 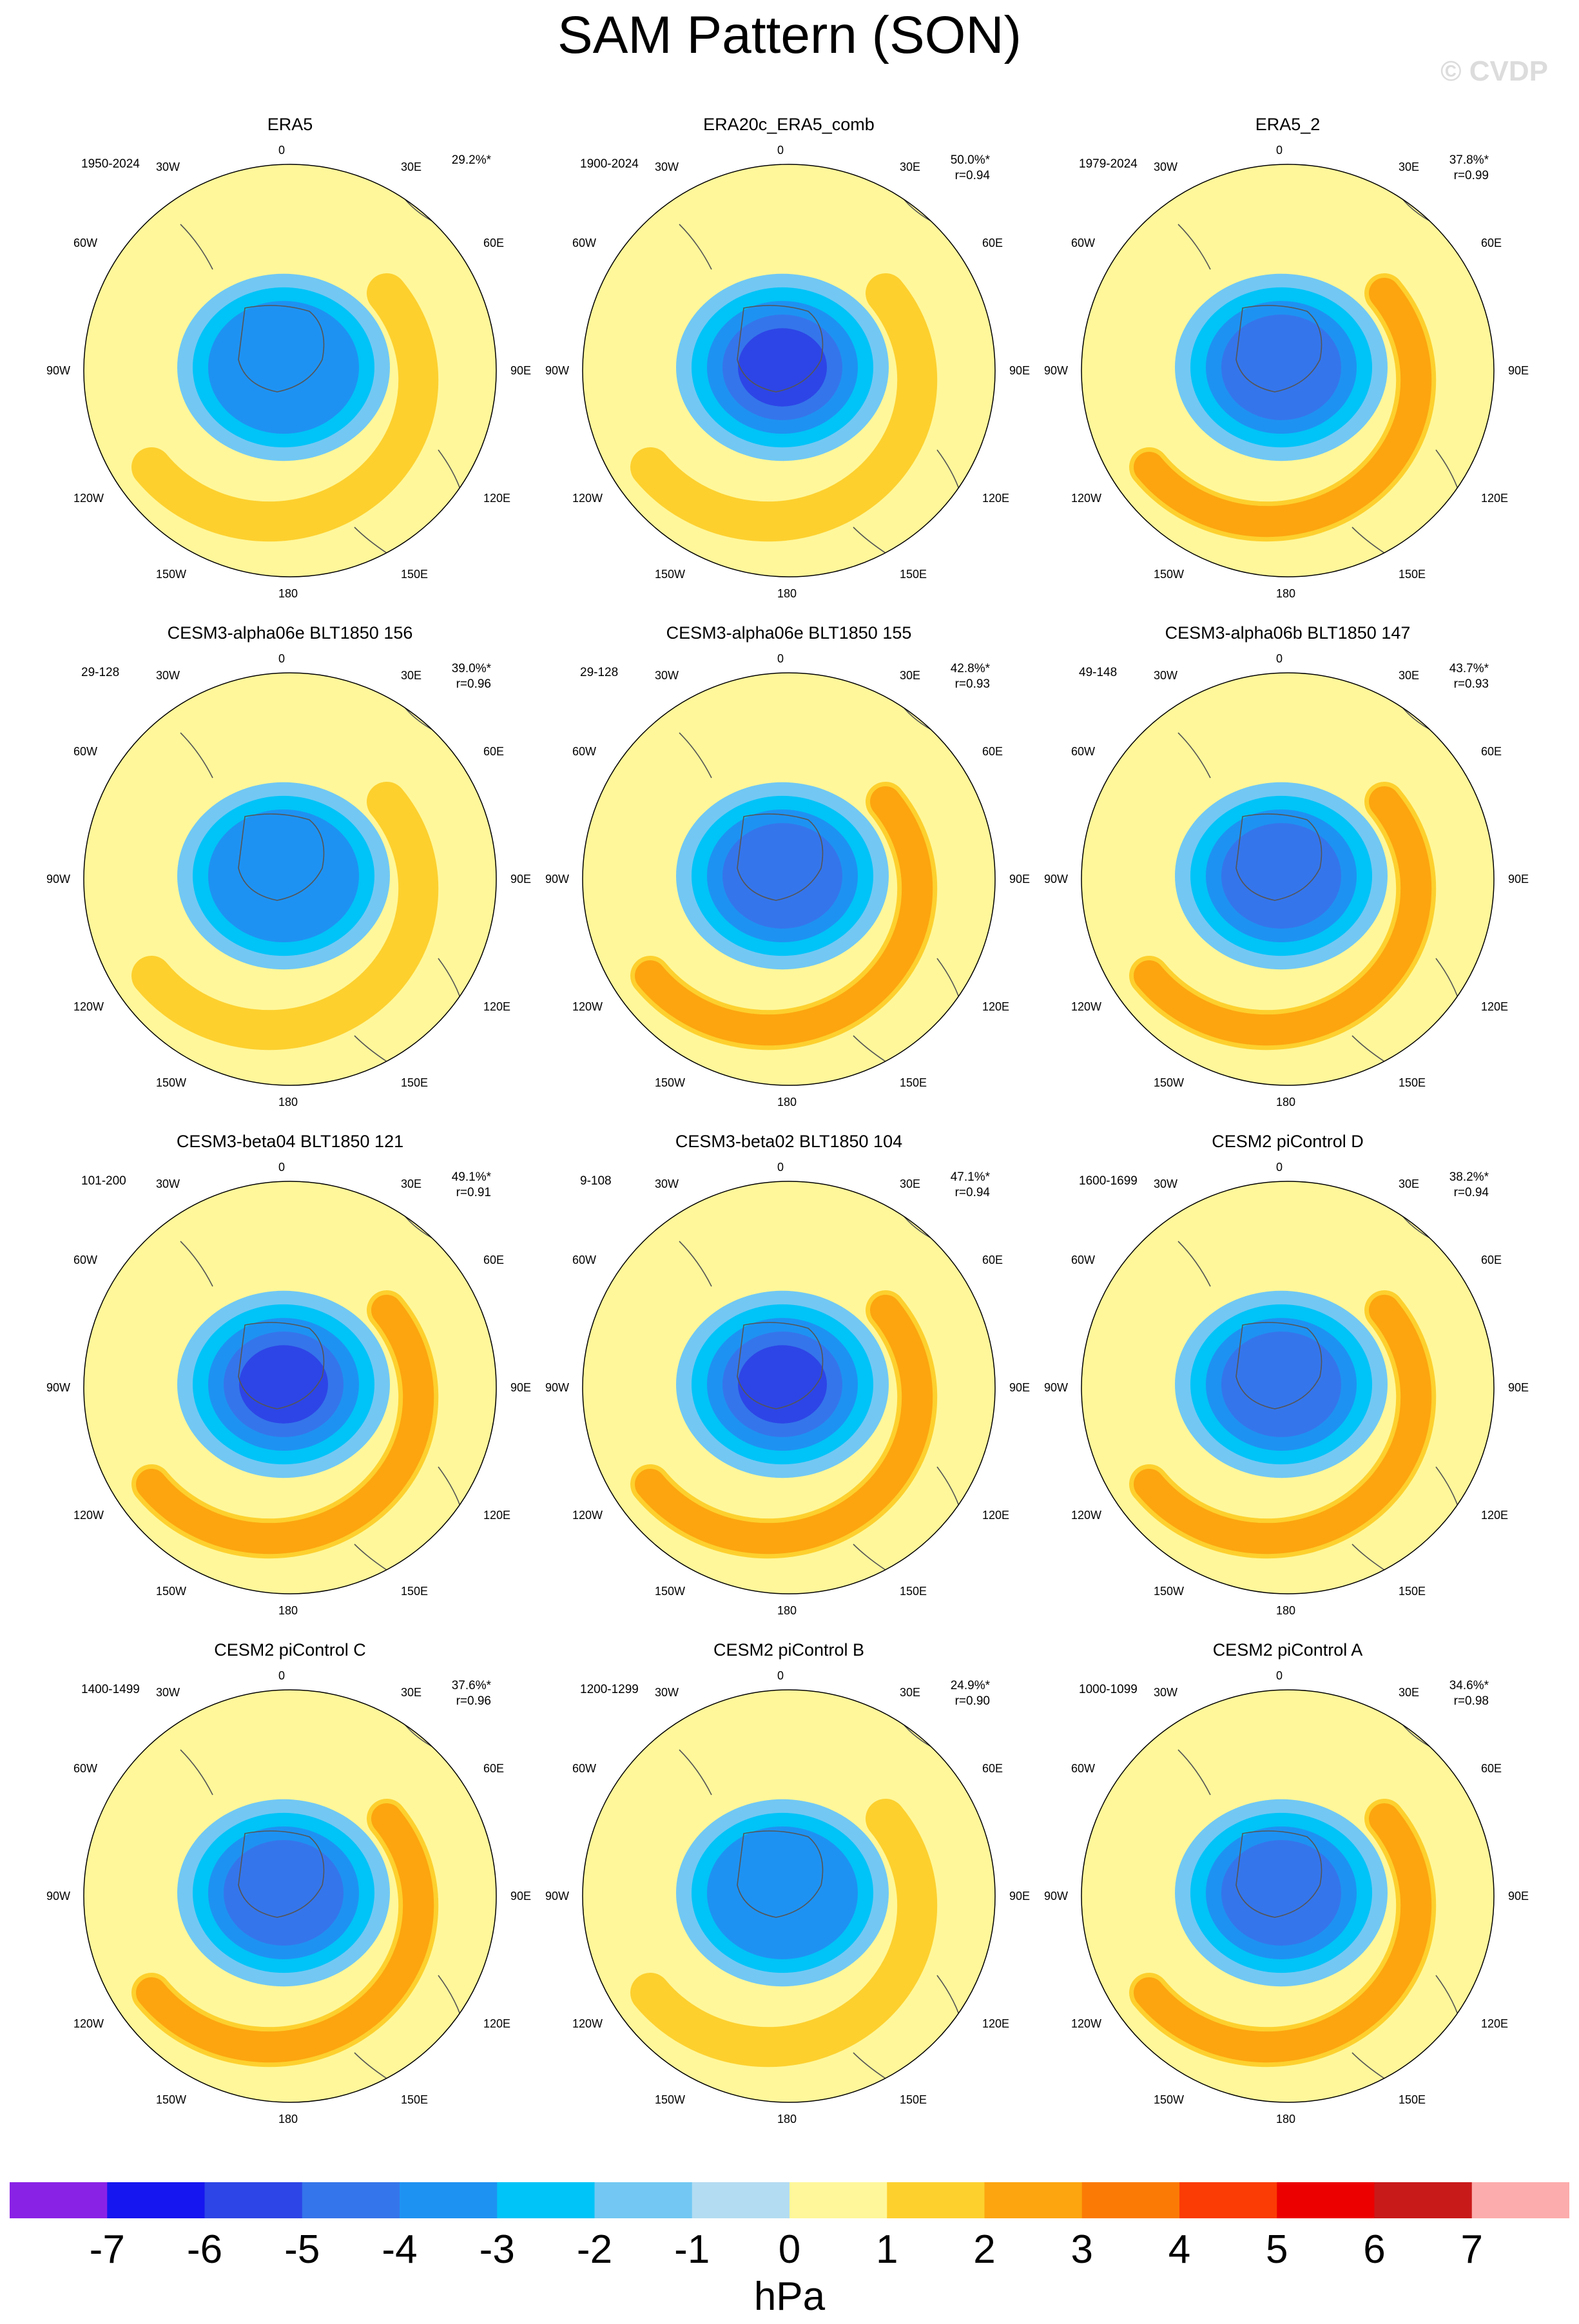 I want to click on panel-period: 1950-2024, so click(x=110, y=164).